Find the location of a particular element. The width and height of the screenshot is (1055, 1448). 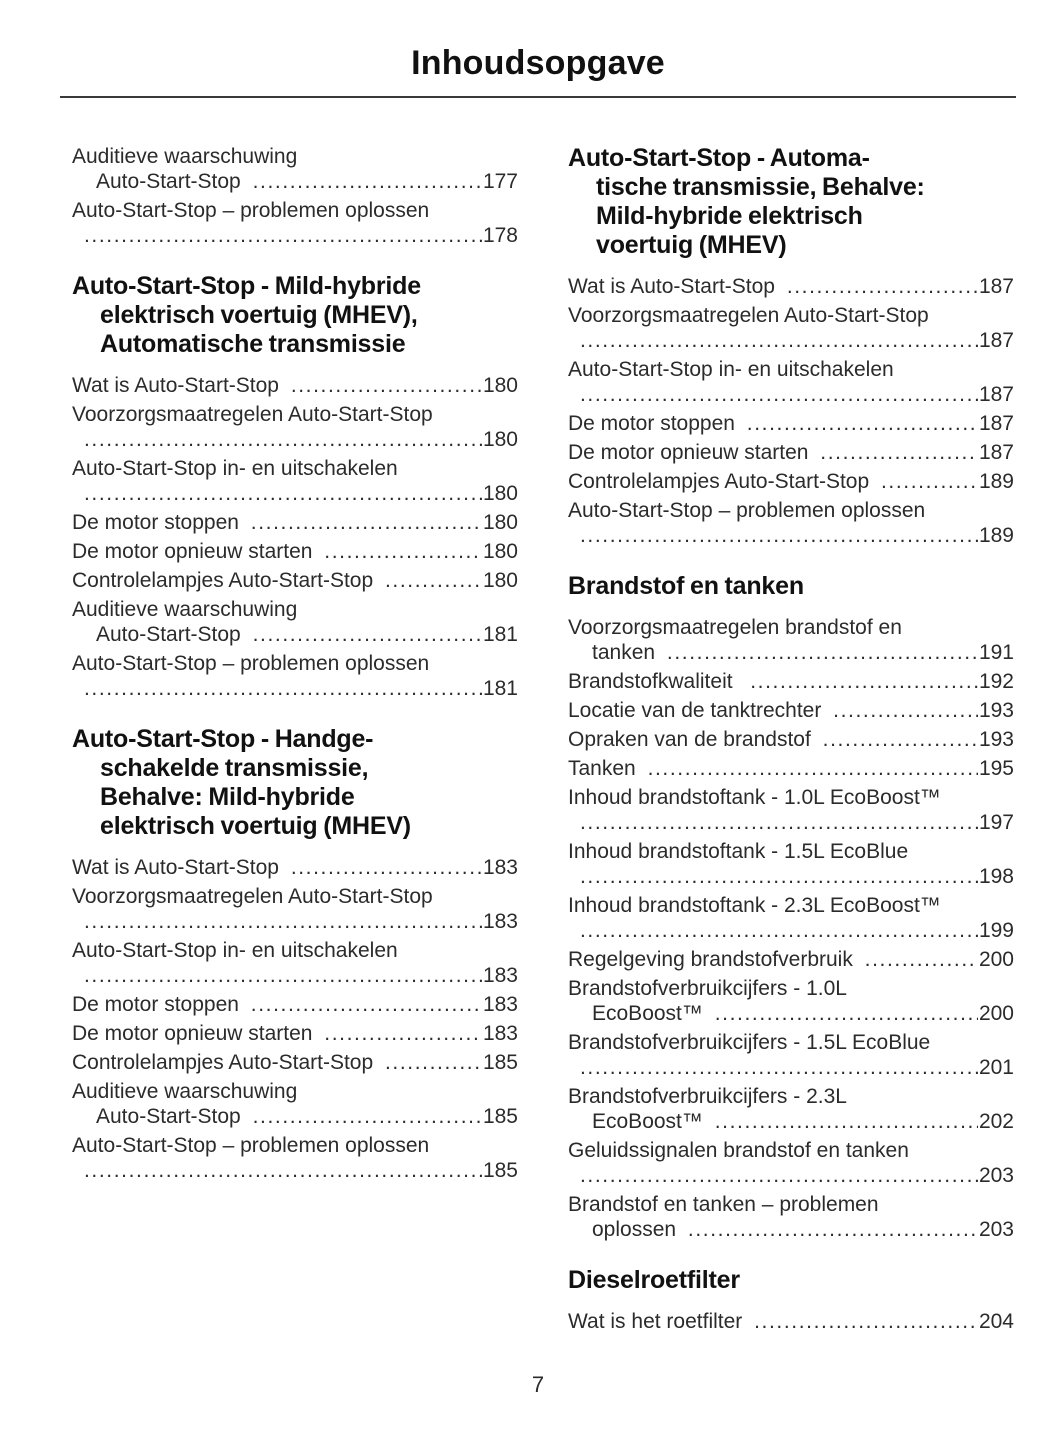

toc-entry-text: Auto-Start-Stop is located at coordinates (171, 181).